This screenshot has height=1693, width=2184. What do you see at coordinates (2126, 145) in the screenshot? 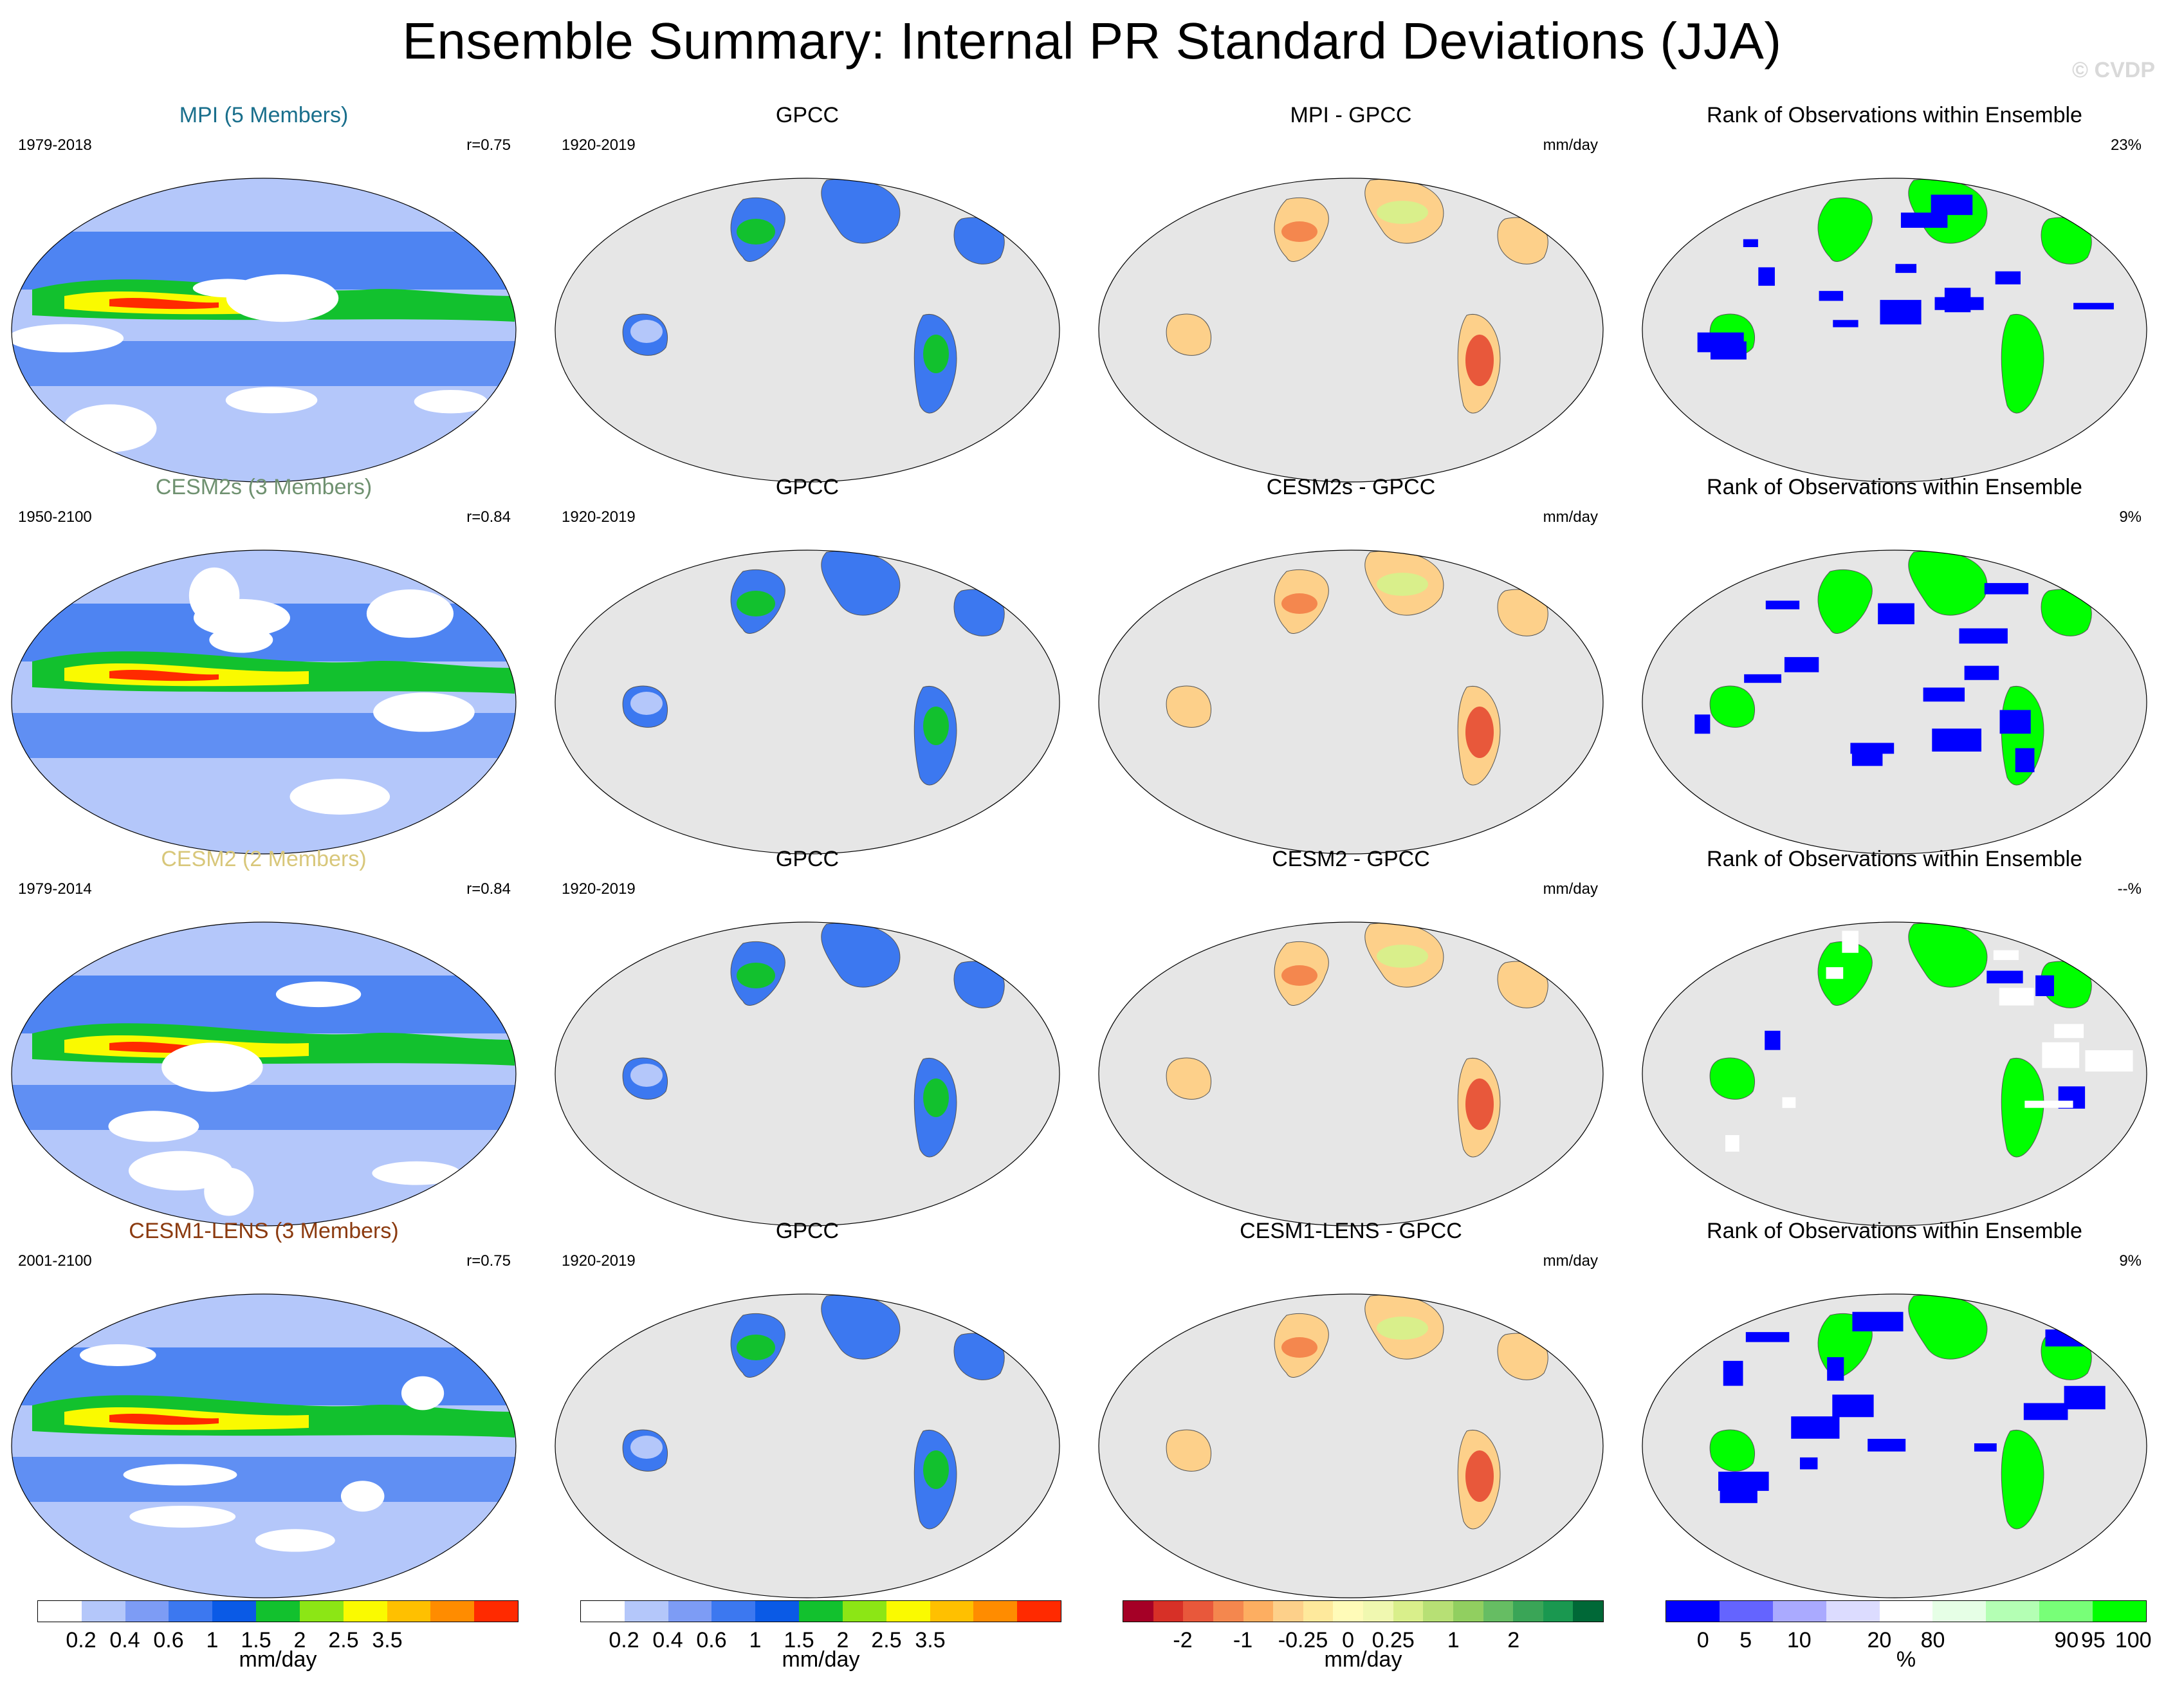
I see `rank-percent: 23%` at bounding box center [2126, 145].